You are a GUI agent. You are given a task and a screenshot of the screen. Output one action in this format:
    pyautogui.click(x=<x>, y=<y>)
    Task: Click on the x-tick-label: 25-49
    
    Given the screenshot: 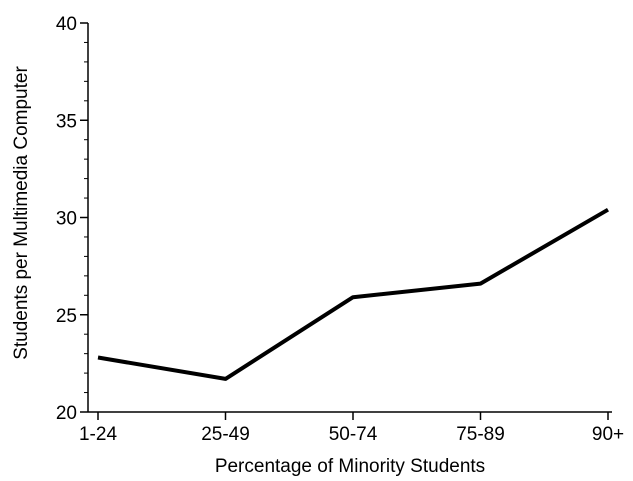 What is the action you would take?
    pyautogui.click(x=225, y=434)
    